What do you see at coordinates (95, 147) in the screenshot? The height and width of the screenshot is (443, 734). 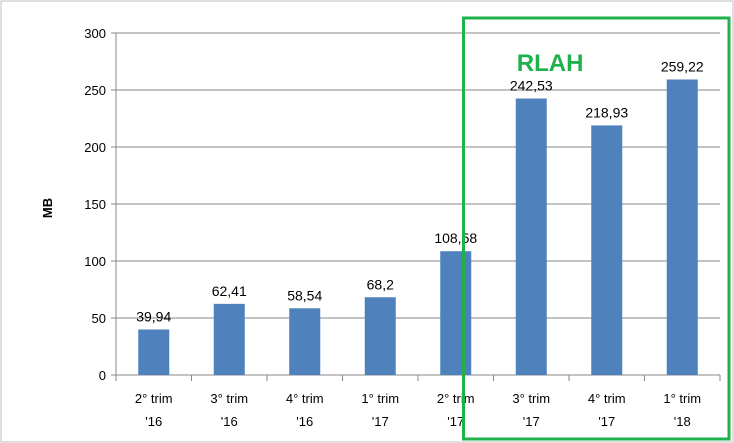 I see `y-tick-label: 200` at bounding box center [95, 147].